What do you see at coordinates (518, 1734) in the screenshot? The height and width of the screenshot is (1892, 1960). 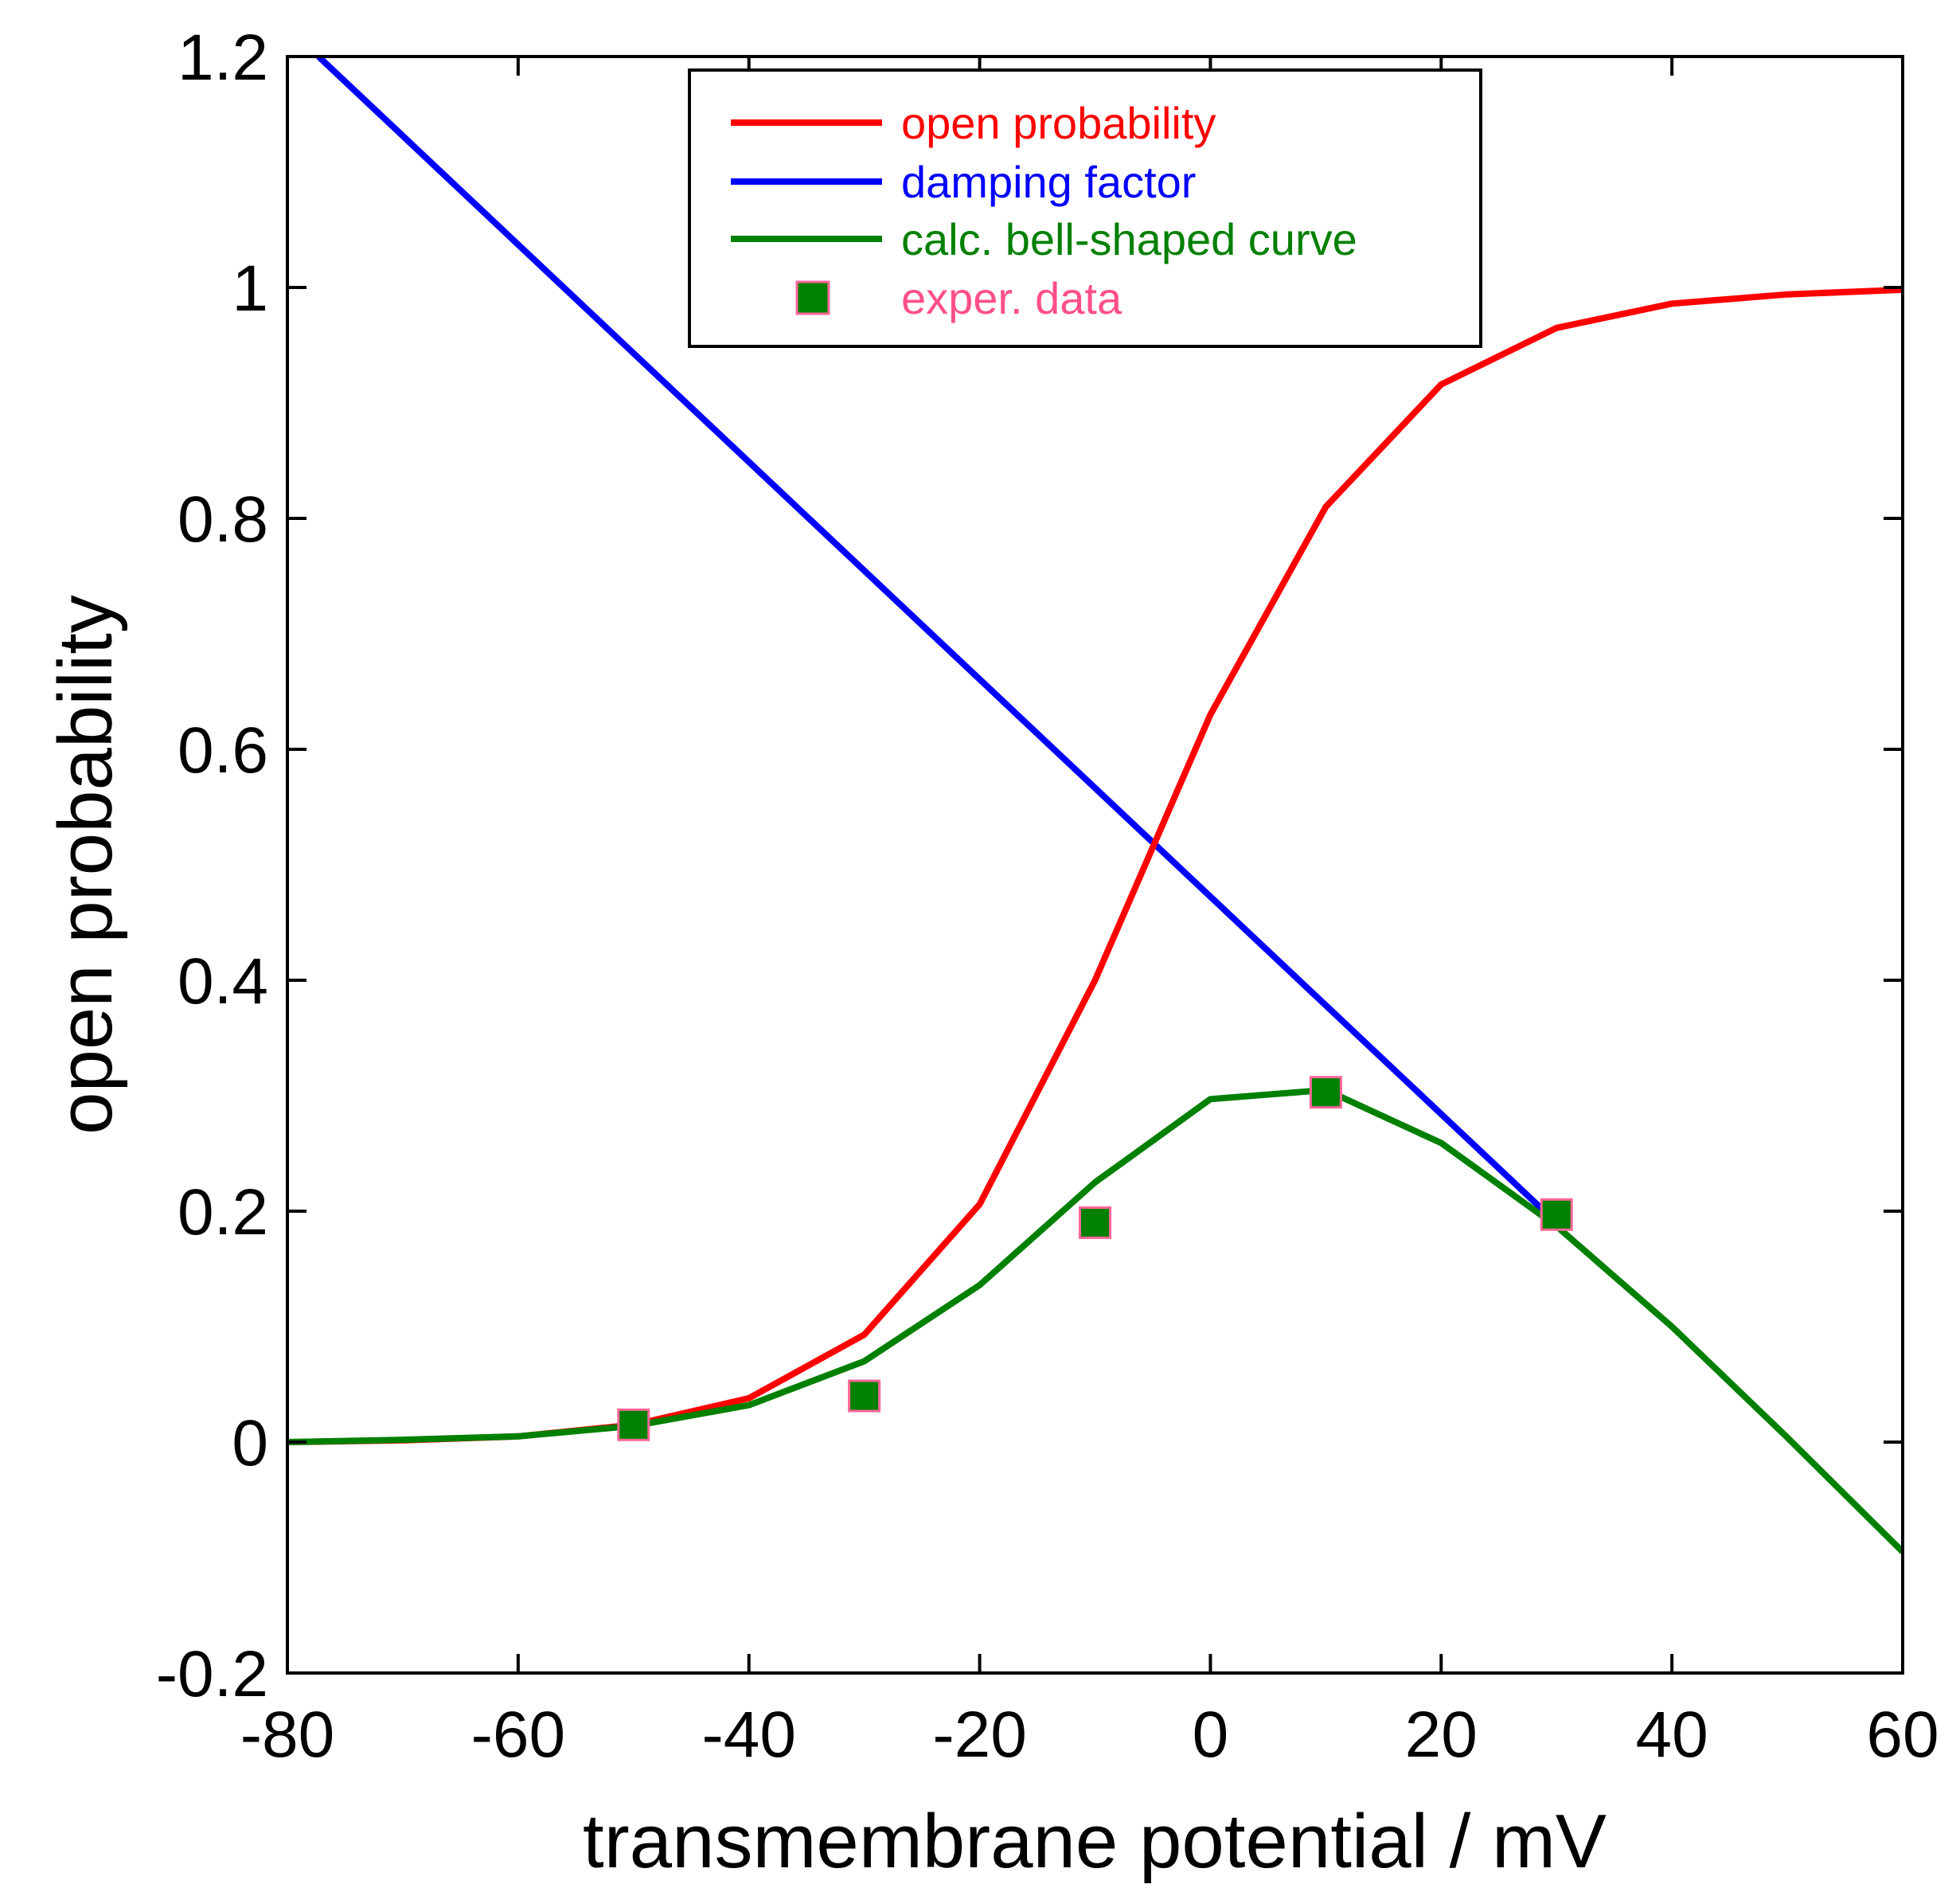 I see `x-tick-label: -60` at bounding box center [518, 1734].